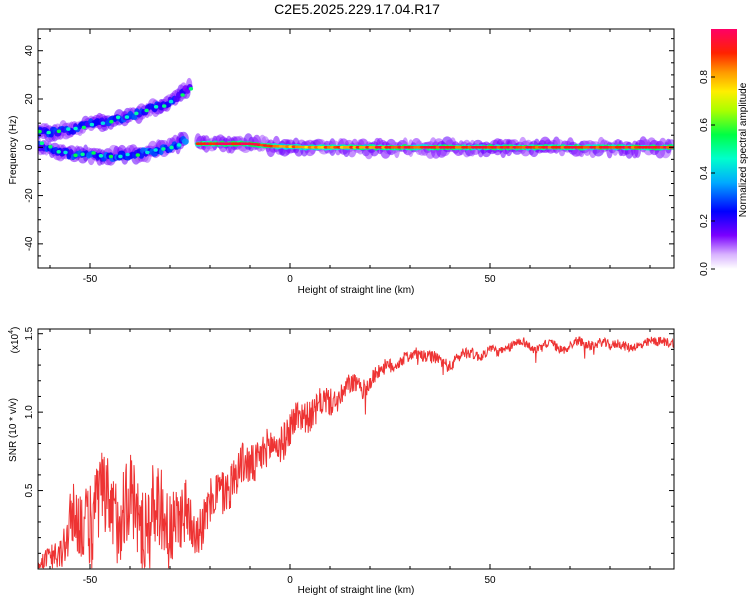 The height and width of the screenshot is (605, 750). Describe the element at coordinates (704, 173) in the screenshot. I see `colorbar-tick-label: 0.4` at that location.